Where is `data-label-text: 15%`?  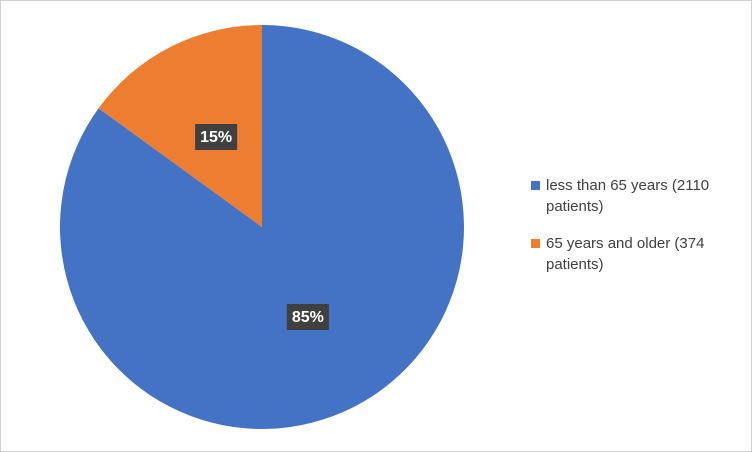
data-label-text: 15% is located at coordinates (216, 137).